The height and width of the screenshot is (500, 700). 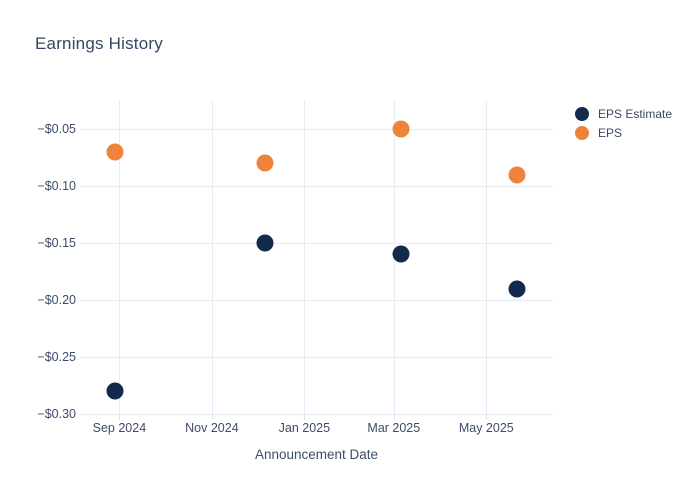 What do you see at coordinates (56, 128) in the screenshot?
I see `y-tick-label: −$0.05` at bounding box center [56, 128].